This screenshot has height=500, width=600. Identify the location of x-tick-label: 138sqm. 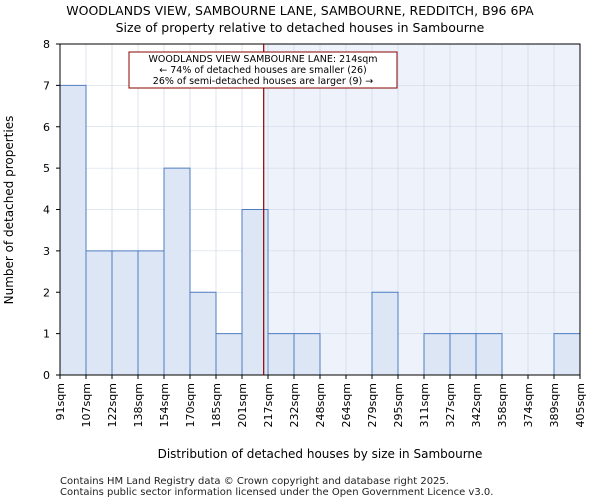
(138, 405).